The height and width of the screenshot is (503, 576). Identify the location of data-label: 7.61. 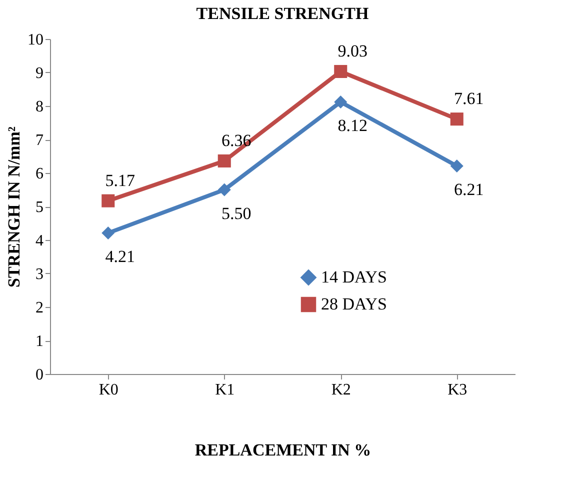
(469, 98).